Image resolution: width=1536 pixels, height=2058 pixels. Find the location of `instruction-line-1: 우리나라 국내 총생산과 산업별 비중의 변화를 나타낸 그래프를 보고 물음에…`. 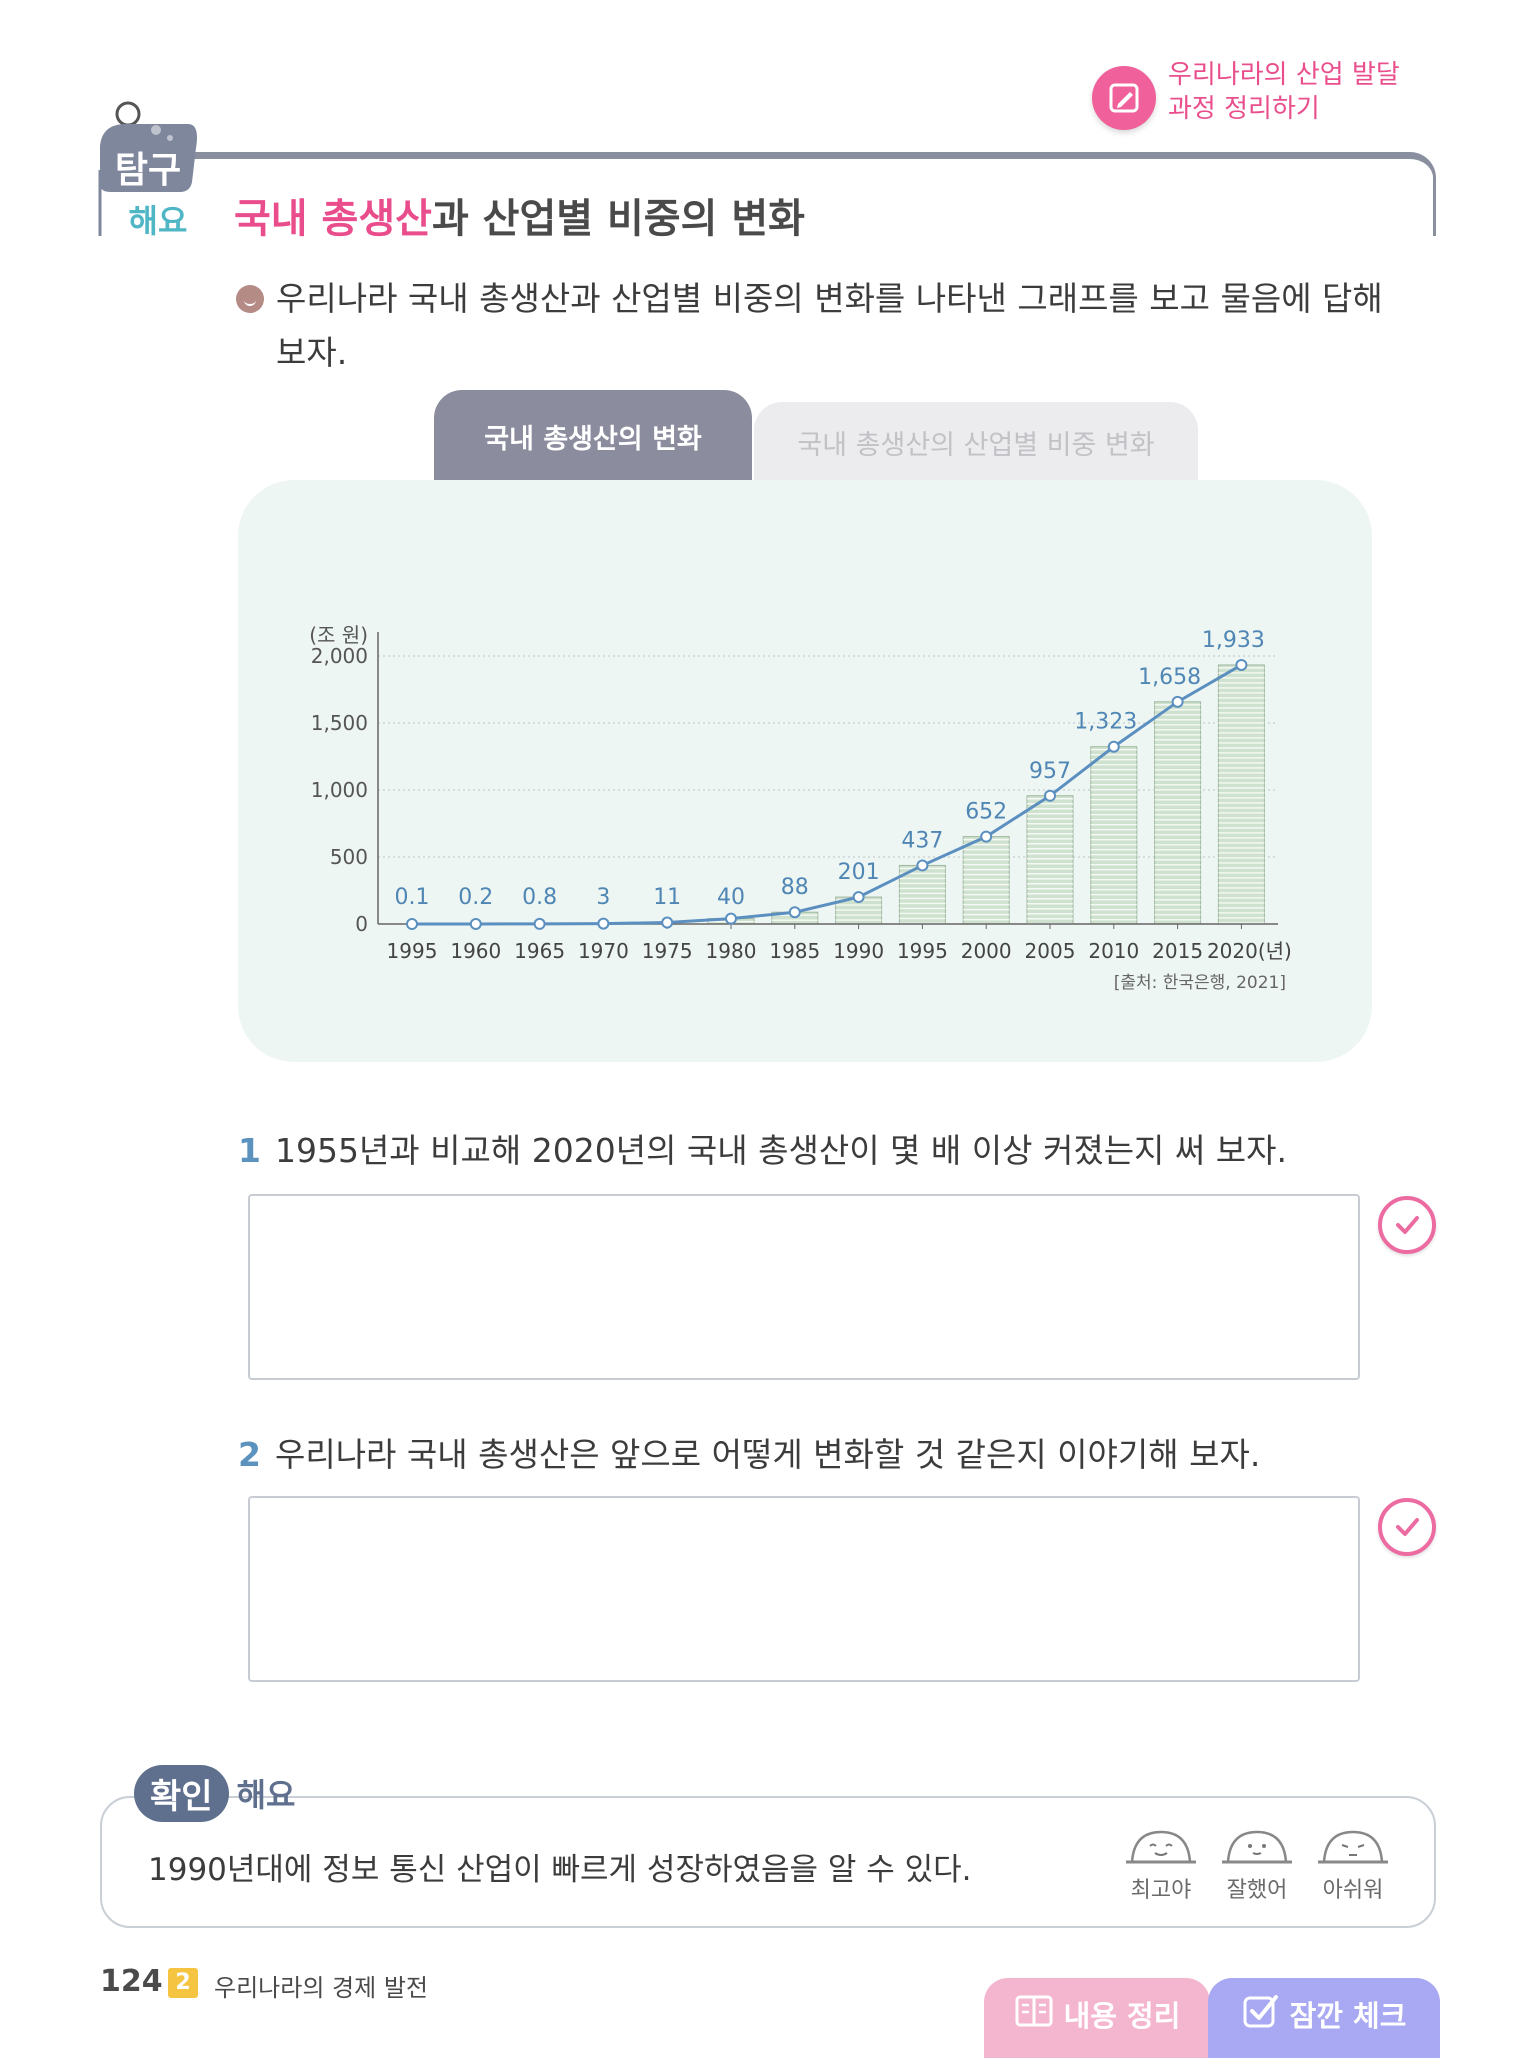

instruction-line-1: 우리나라 국내 총생산과 산업별 비중의 변화를 나타낸 그래프를 보고 물음에… is located at coordinates (829, 298).